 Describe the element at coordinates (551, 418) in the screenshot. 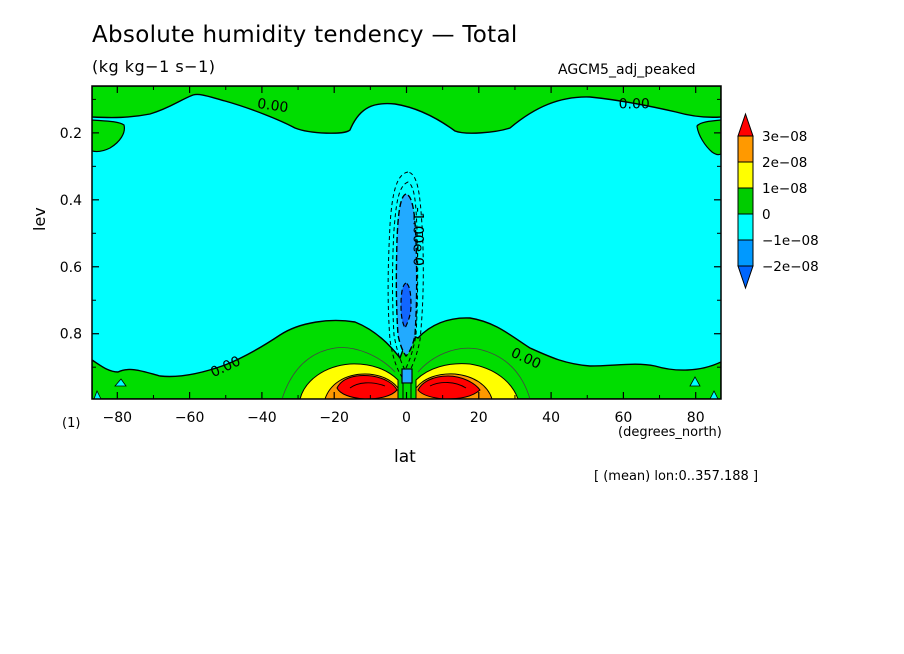

I see `x-tick-label: 40` at that location.